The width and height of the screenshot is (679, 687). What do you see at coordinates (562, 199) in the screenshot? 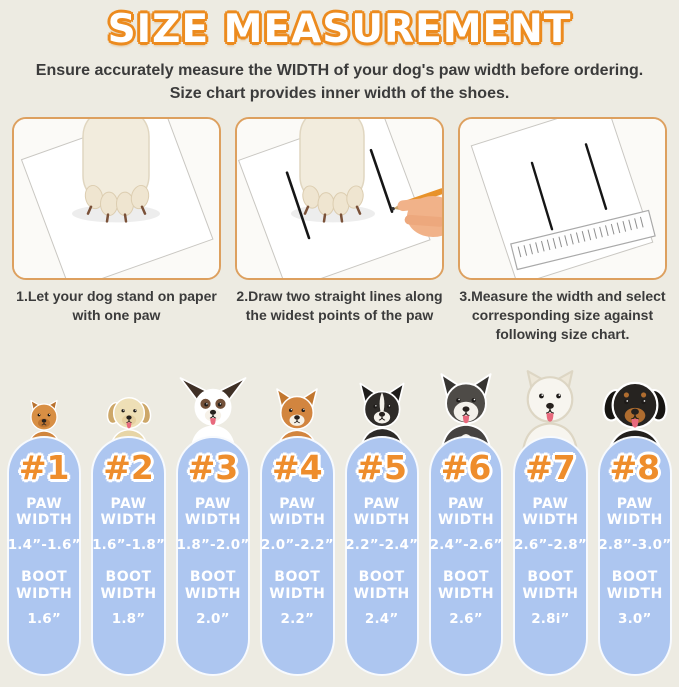
I see `ruler-measuring-photo` at bounding box center [562, 199].